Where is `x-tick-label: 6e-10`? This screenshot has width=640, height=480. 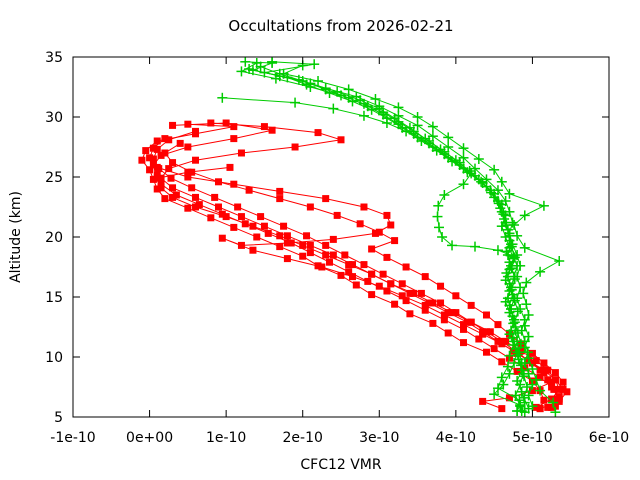
x-tick-label: 6e-10 is located at coordinates (609, 438).